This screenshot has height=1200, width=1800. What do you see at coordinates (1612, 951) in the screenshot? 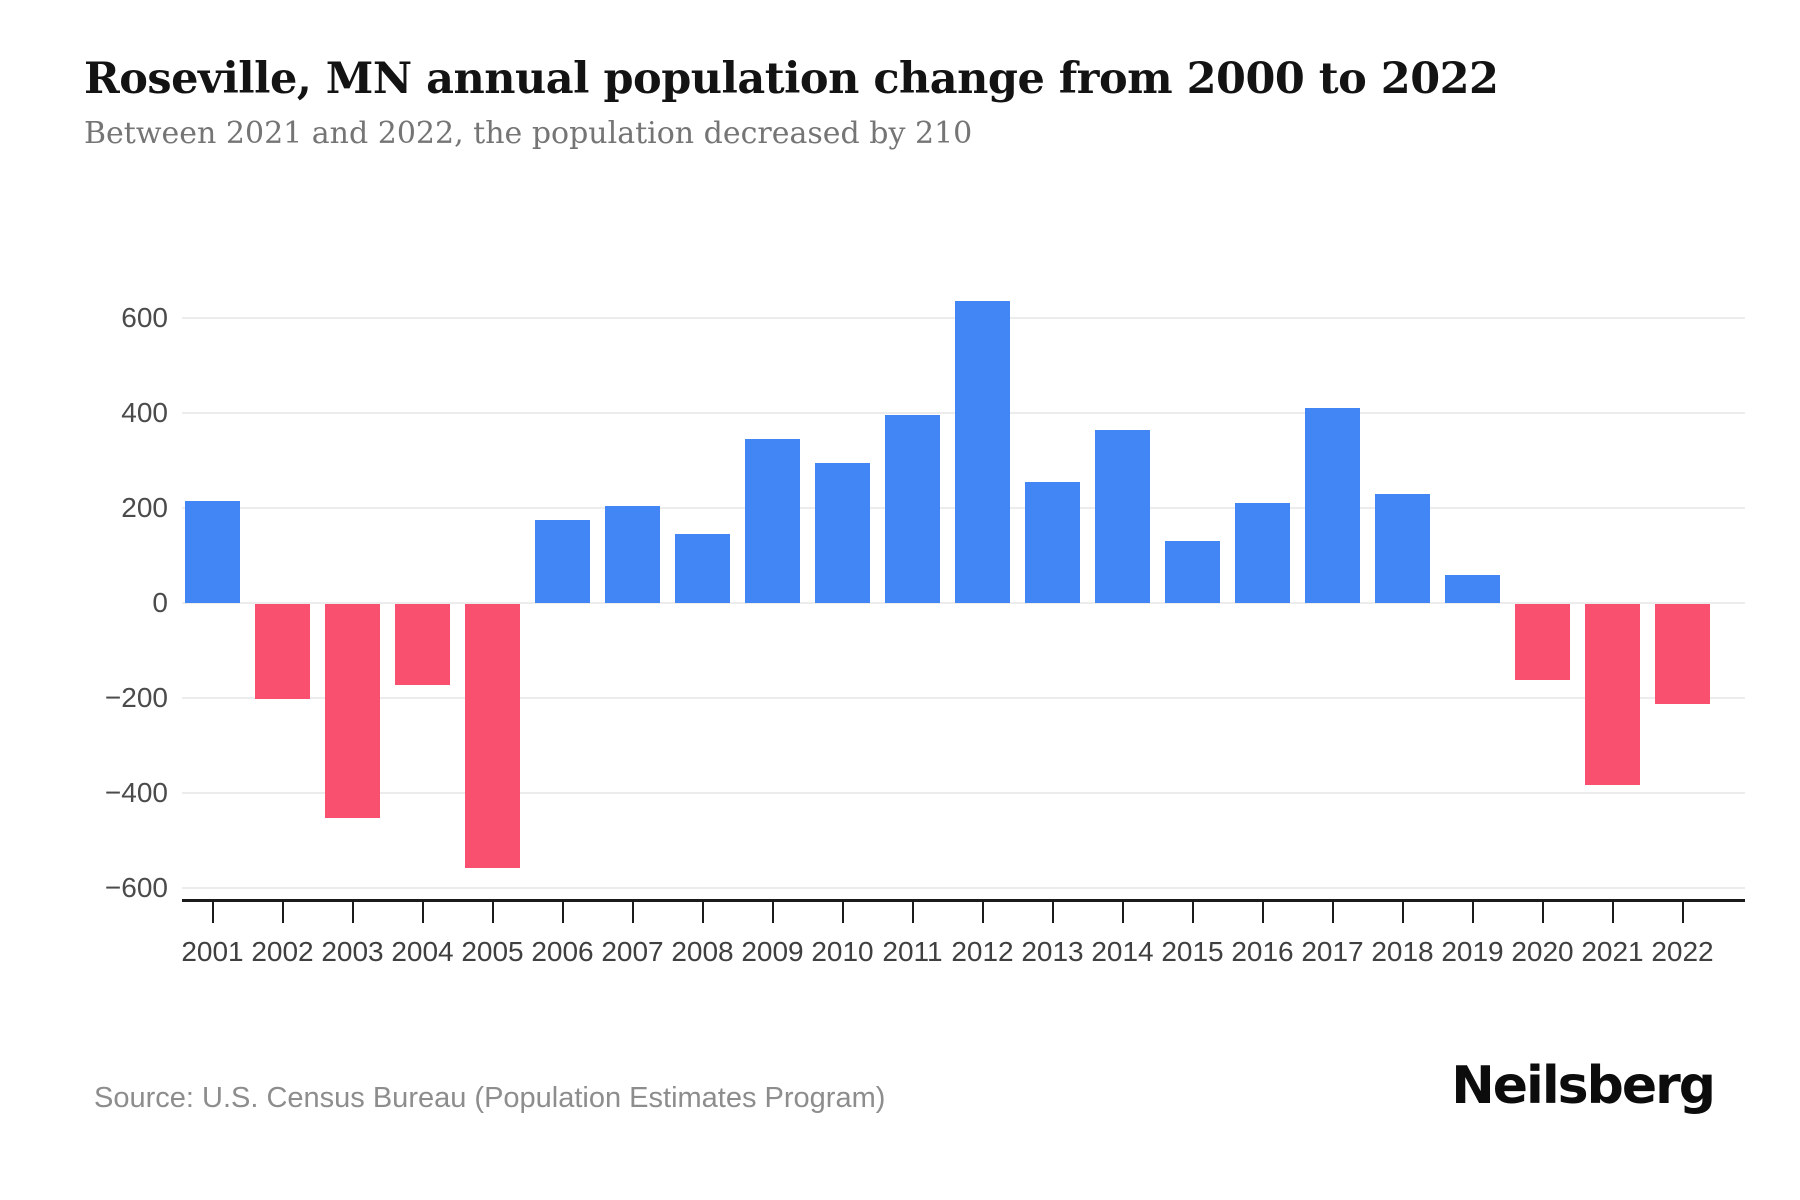
I see `x-axis-label-2021: 2021` at bounding box center [1612, 951].